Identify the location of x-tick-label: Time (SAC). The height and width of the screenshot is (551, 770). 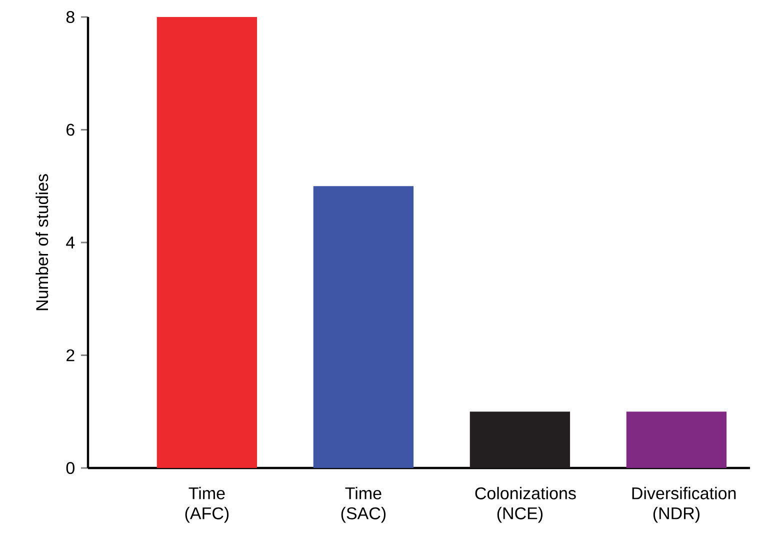
(363, 504).